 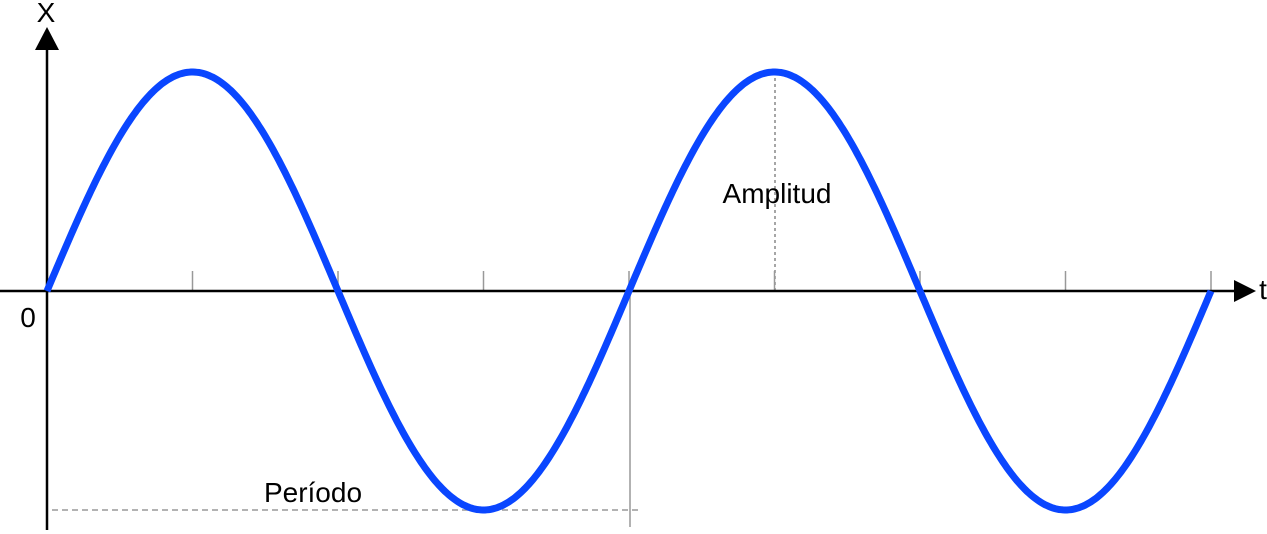 What do you see at coordinates (46, 14) in the screenshot?
I see `y-axis-label: X` at bounding box center [46, 14].